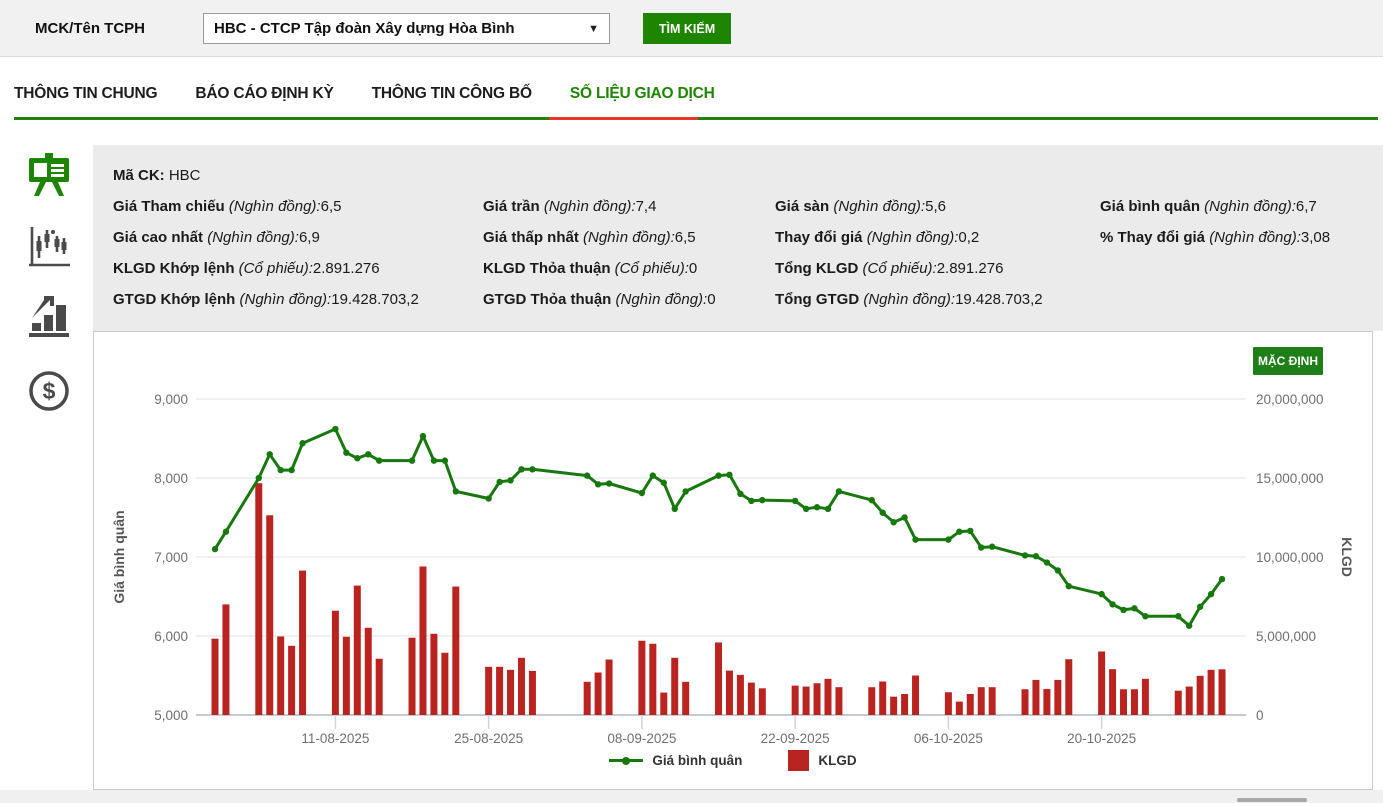 Image resolution: width=1383 pixels, height=803 pixels. What do you see at coordinates (822, 760) in the screenshot?
I see `legend-item-volume: KLGD` at bounding box center [822, 760].